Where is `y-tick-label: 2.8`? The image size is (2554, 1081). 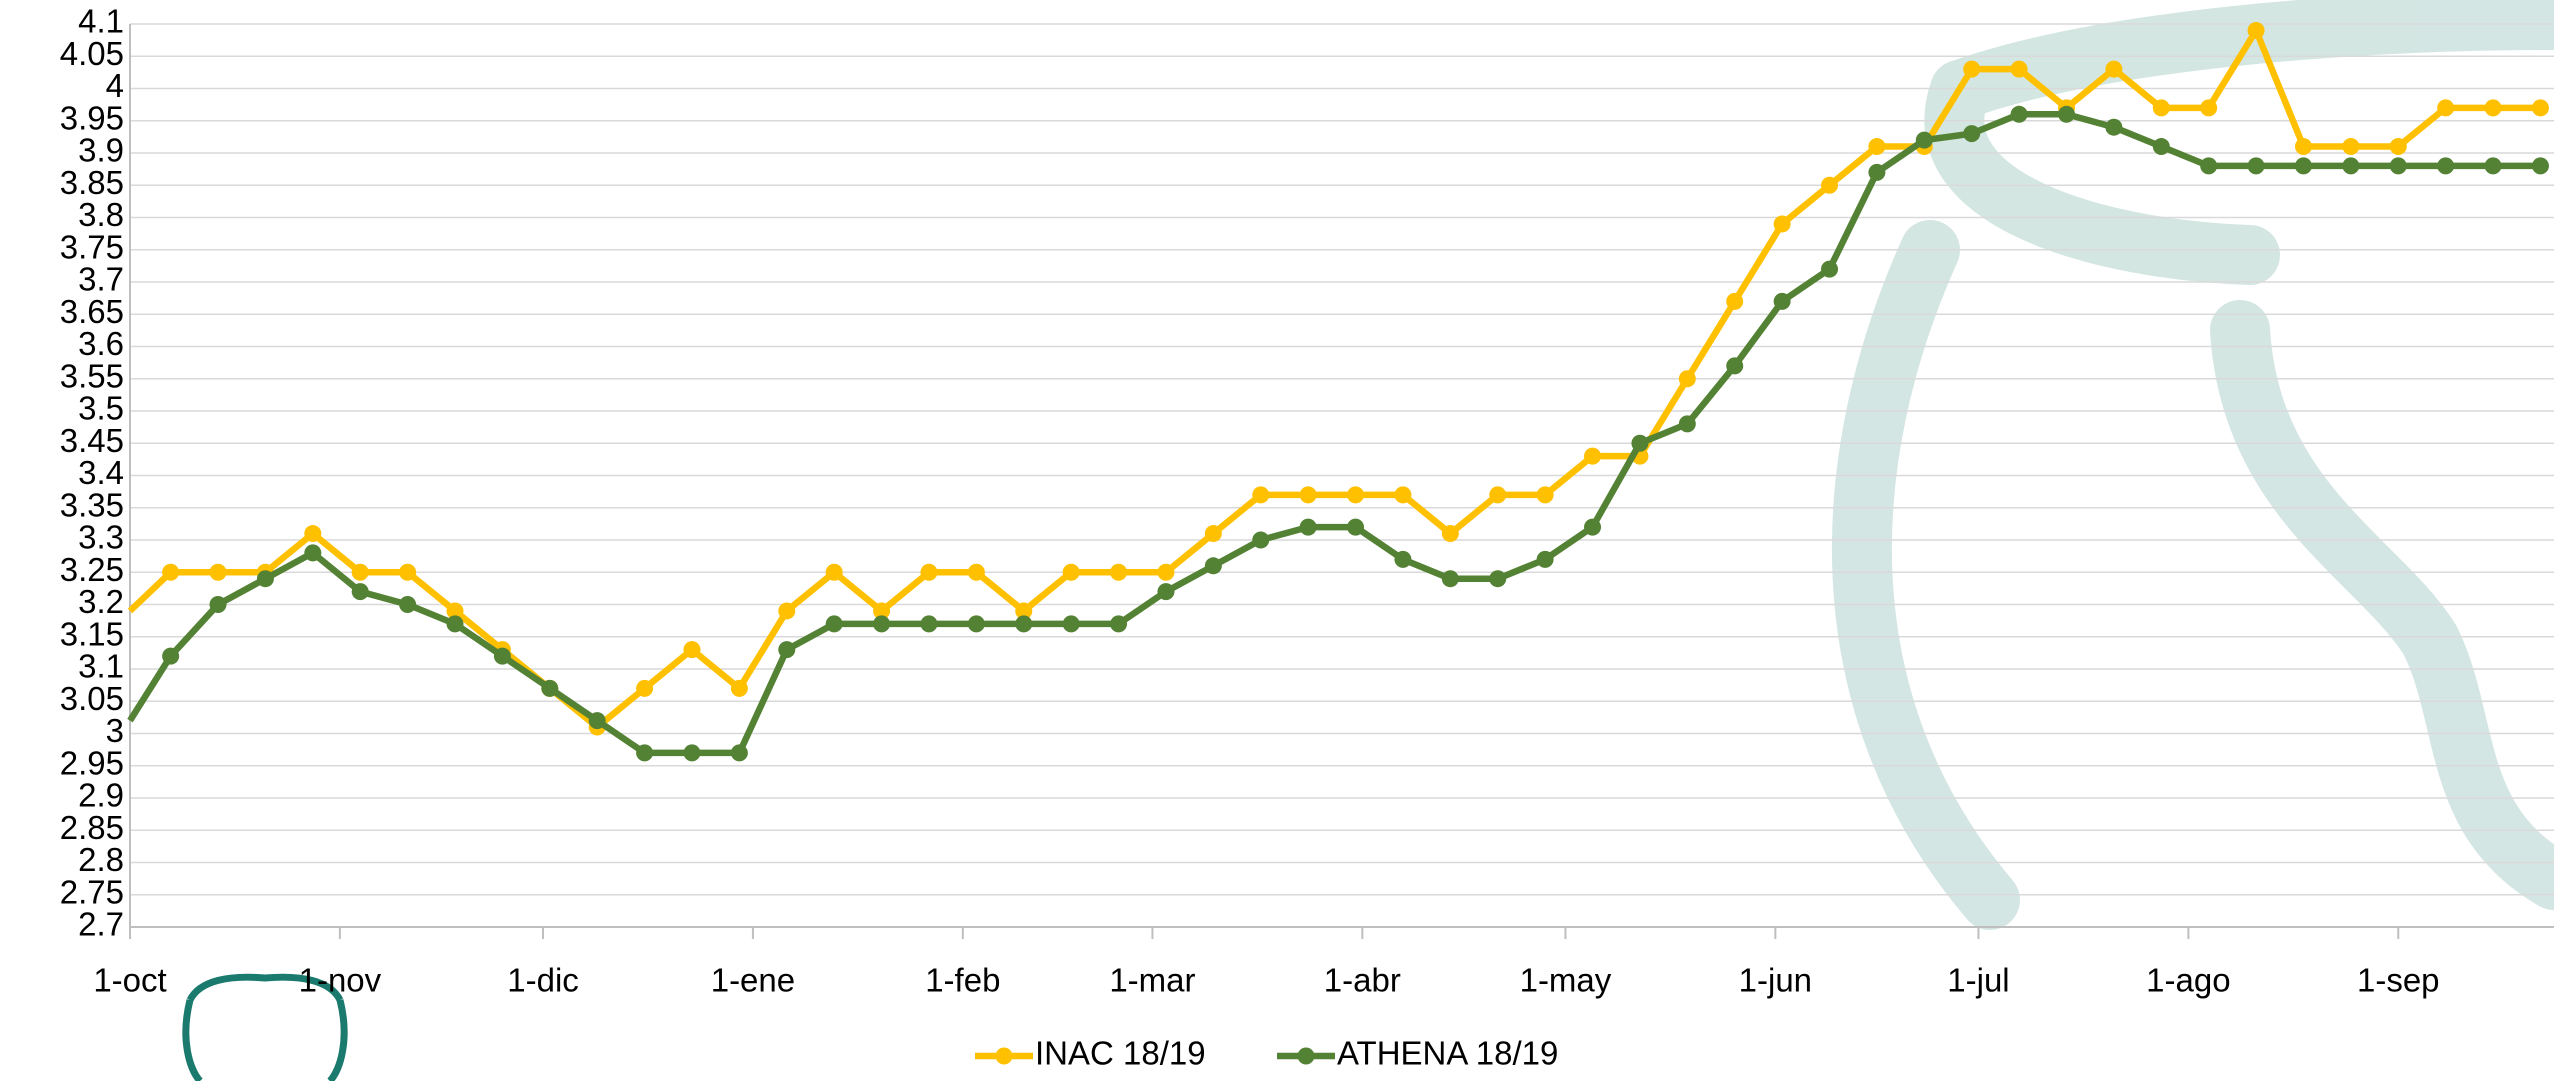 y-tick-label: 2.8 is located at coordinates (101, 859).